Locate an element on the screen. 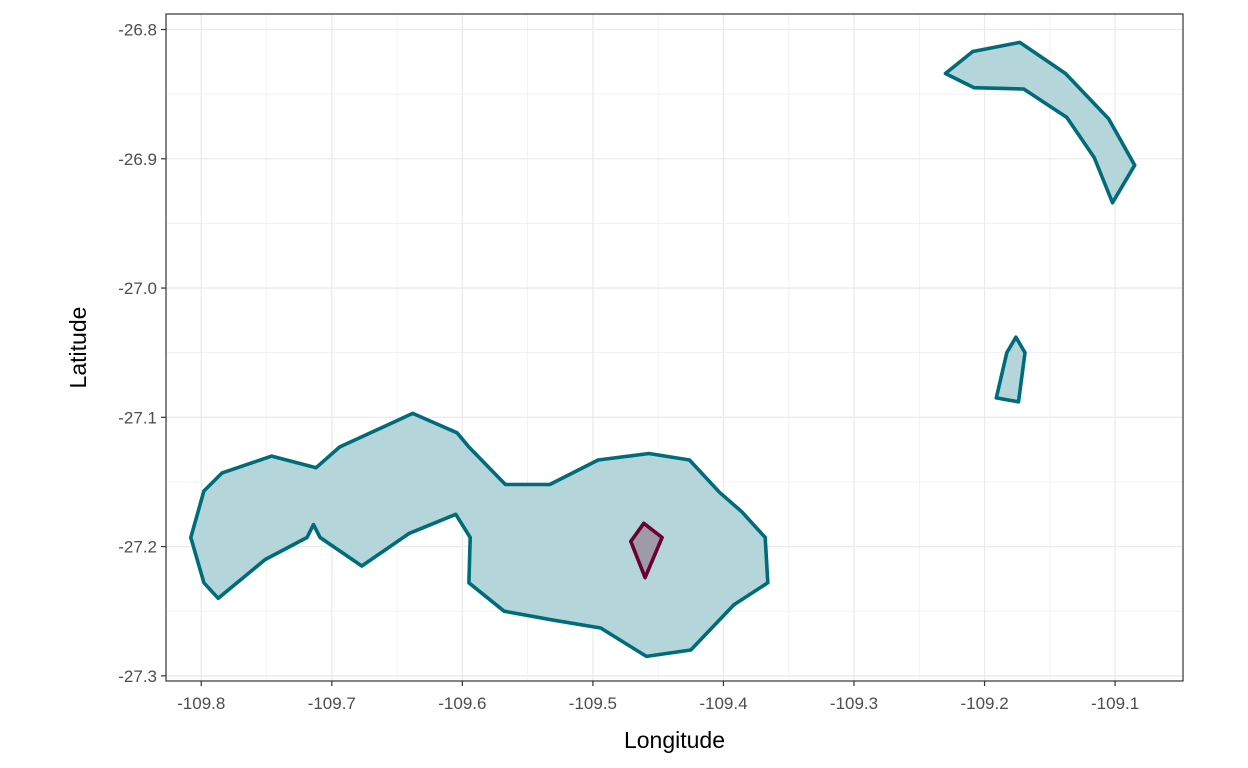 This screenshot has width=1248, height=768. polygon-small-islet is located at coordinates (1010, 369).